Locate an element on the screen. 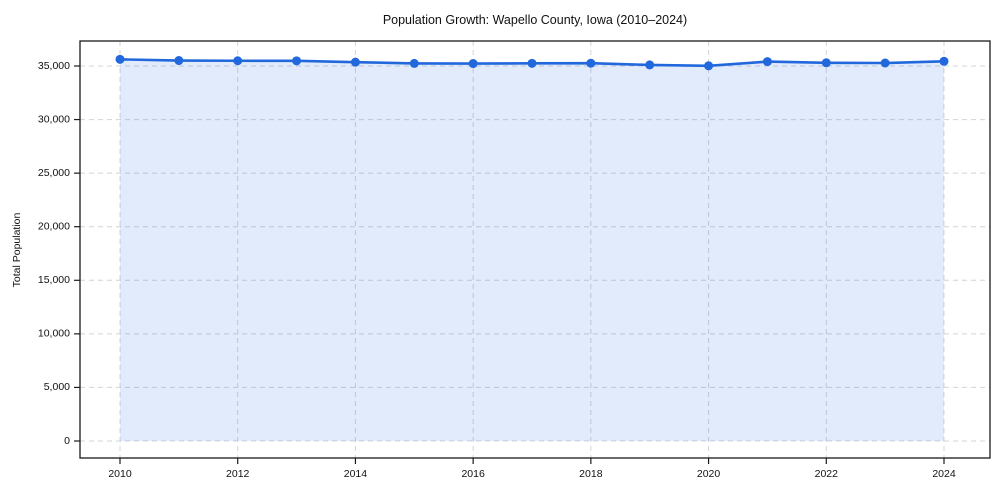 The width and height of the screenshot is (1000, 500). y-tick-label-15000: 15,000 is located at coordinates (54, 280).